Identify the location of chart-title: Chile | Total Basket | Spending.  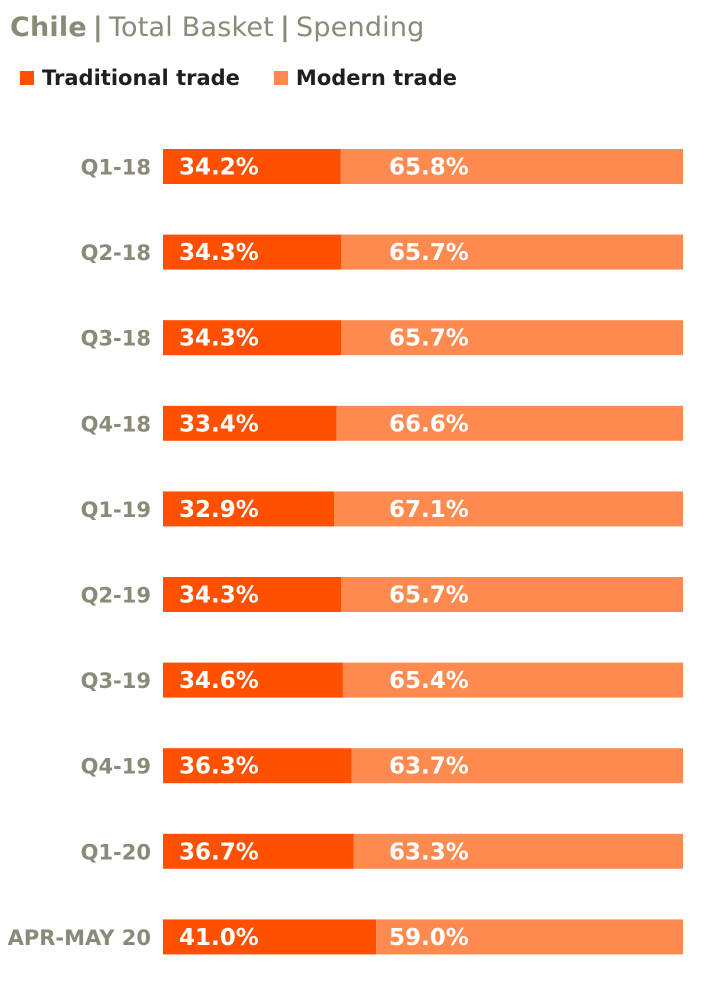
(217, 27).